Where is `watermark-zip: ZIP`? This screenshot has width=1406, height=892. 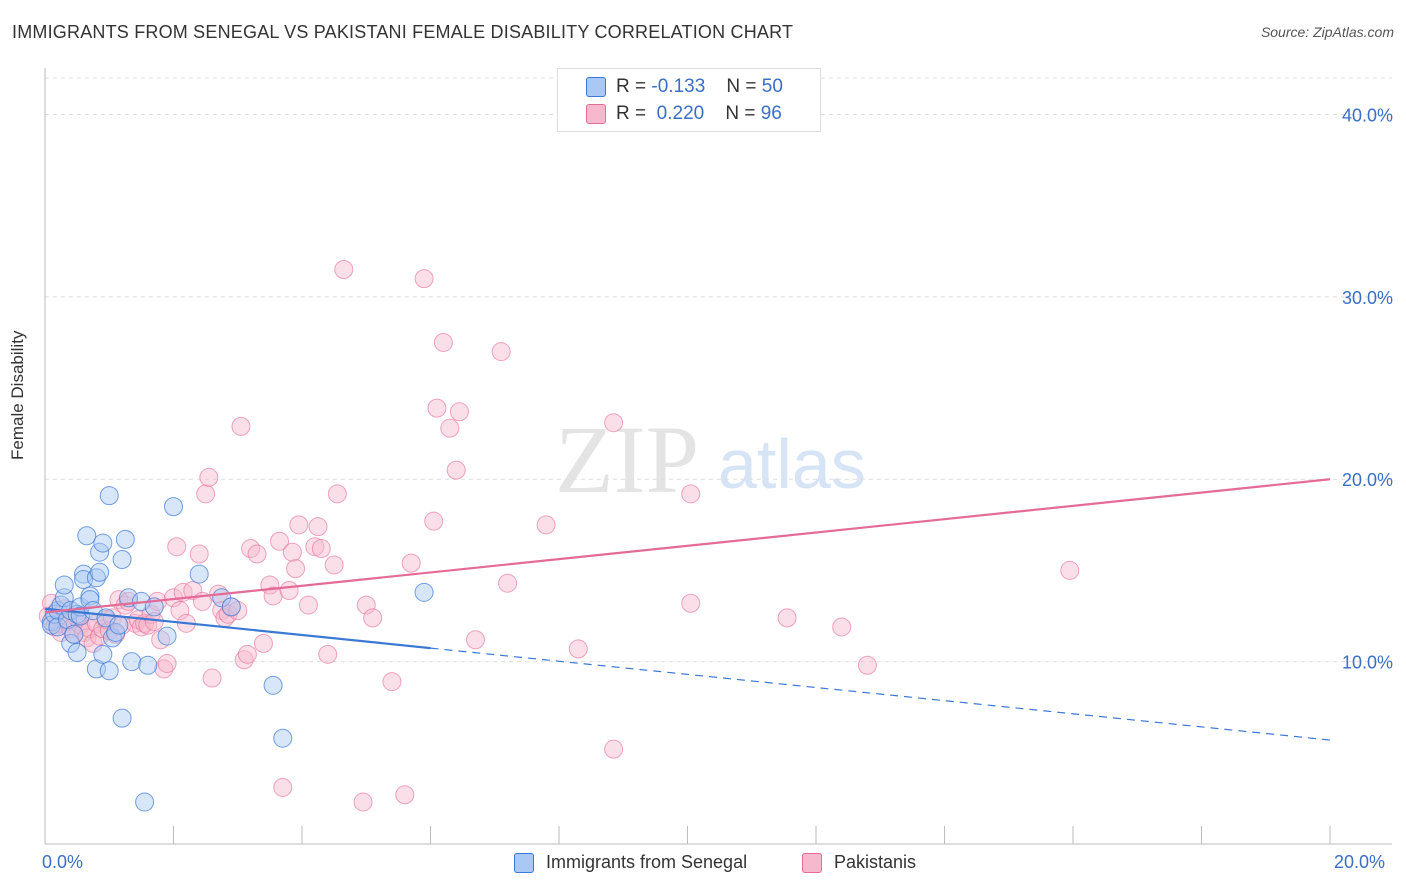 watermark-zip: ZIP is located at coordinates (627, 459).